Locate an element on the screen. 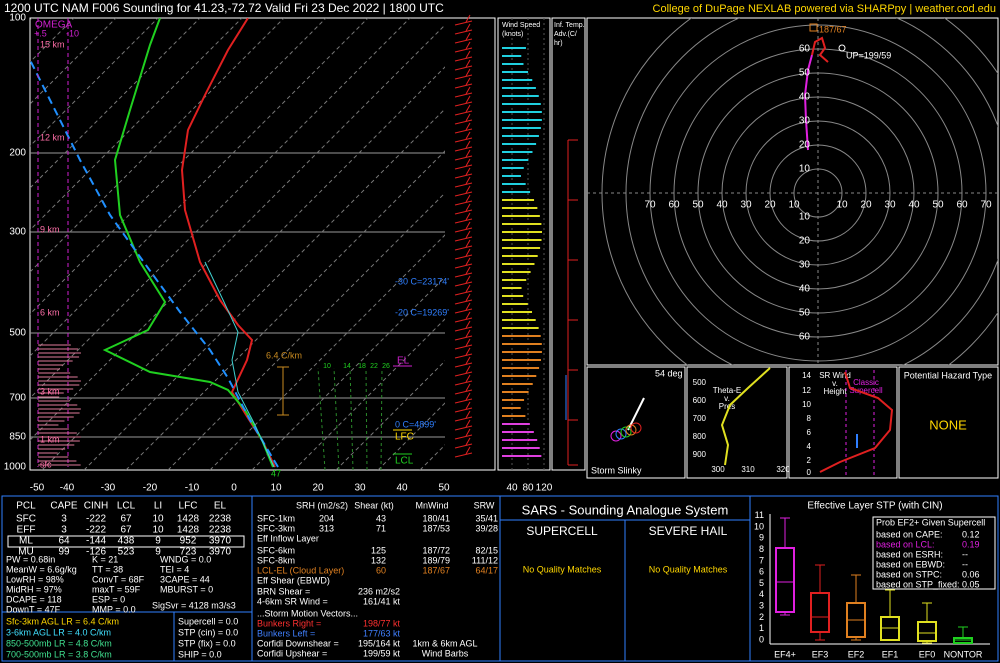 The height and width of the screenshot is (663, 1000). label: 67 is located at coordinates (126, 519).